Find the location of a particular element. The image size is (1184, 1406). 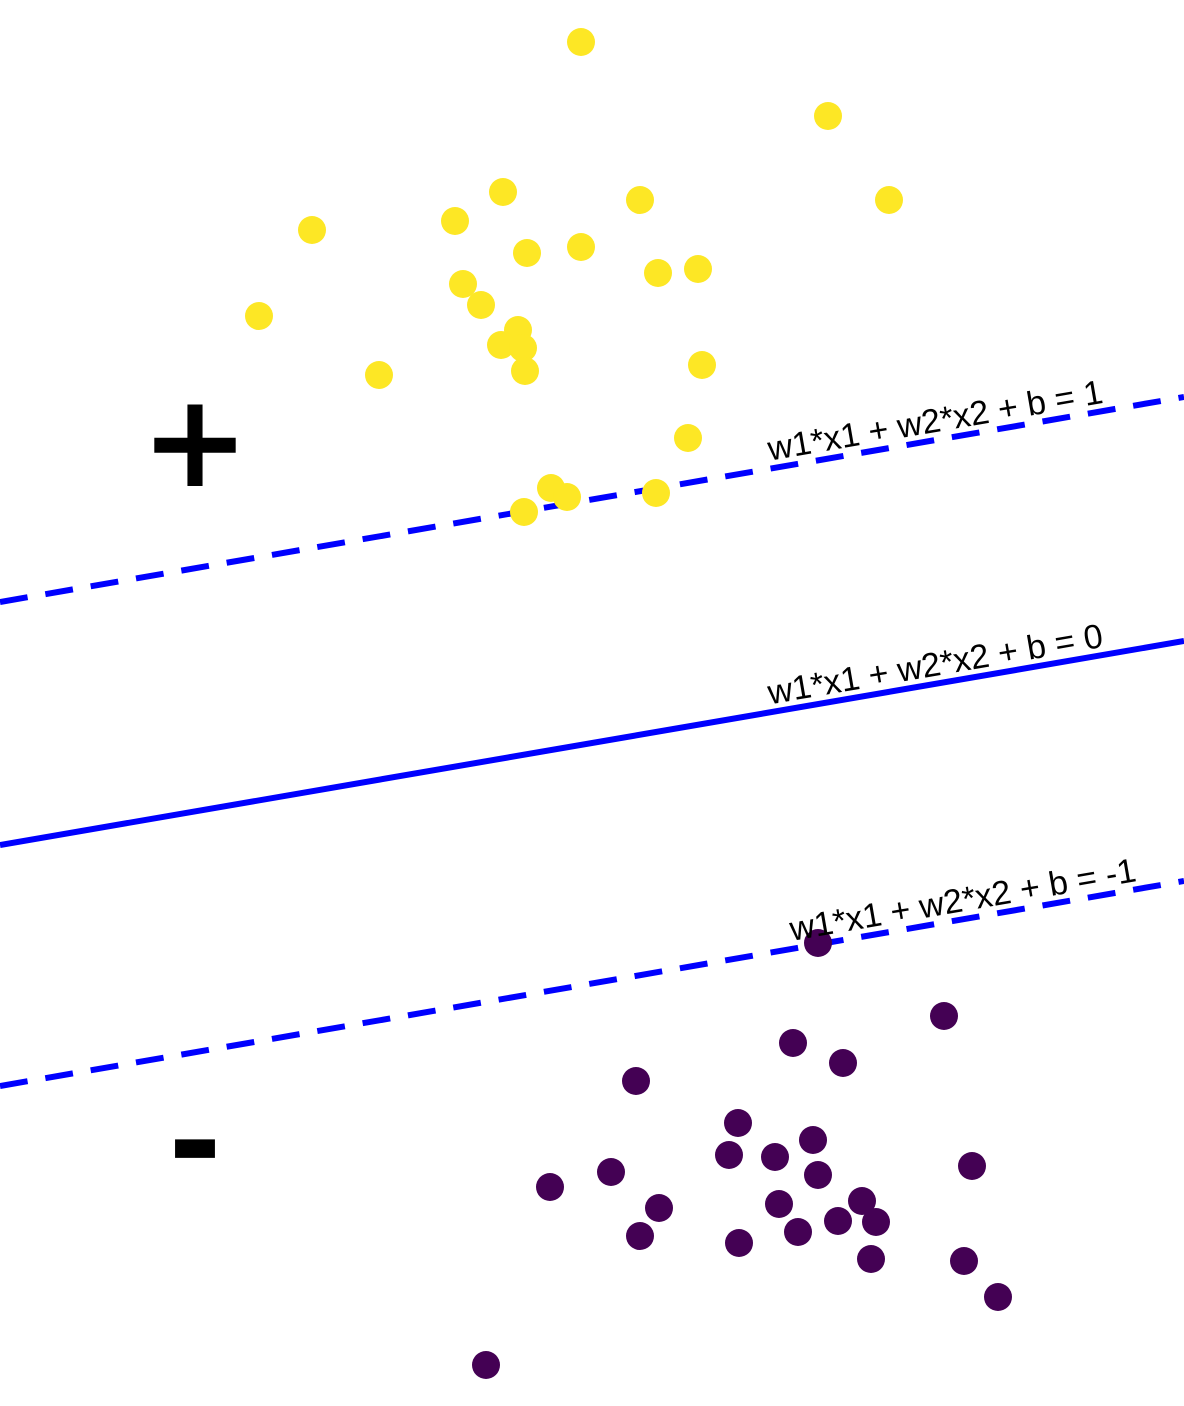

decision-boundary-line is located at coordinates (592, 743).